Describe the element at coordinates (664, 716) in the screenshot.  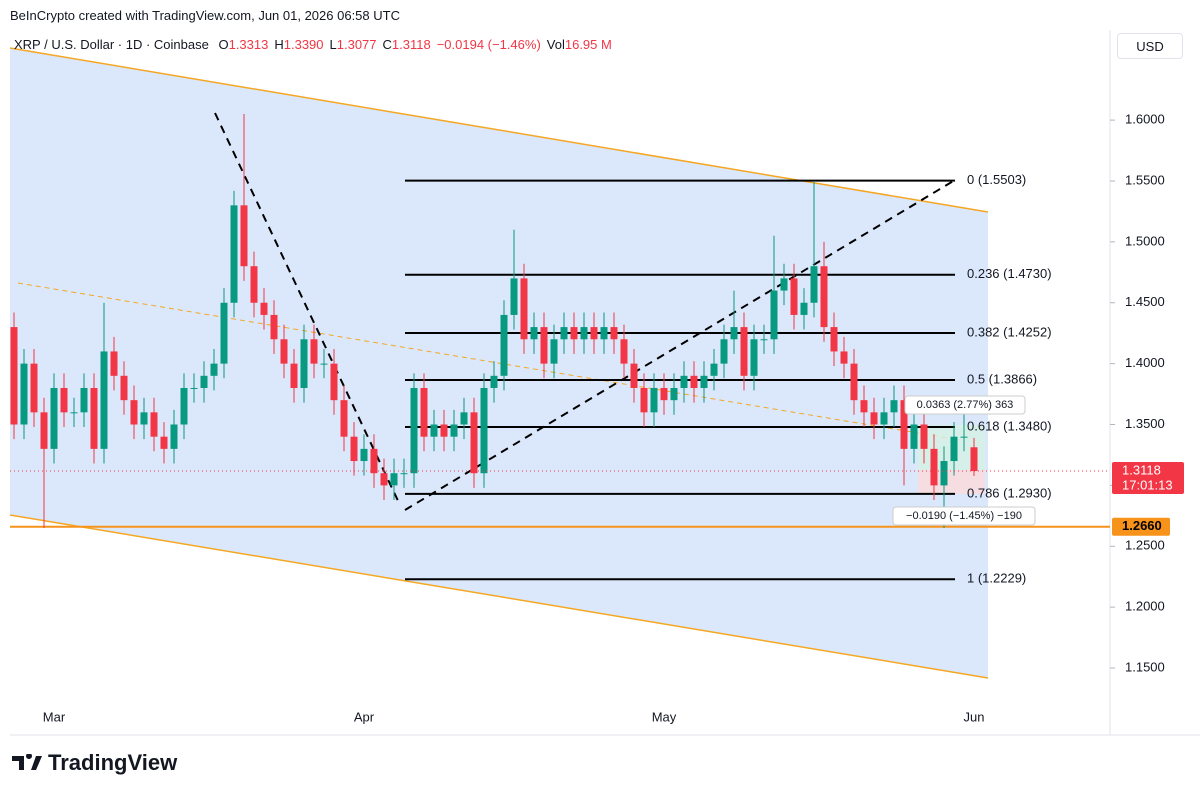
I see `x-tick-label: May` at that location.